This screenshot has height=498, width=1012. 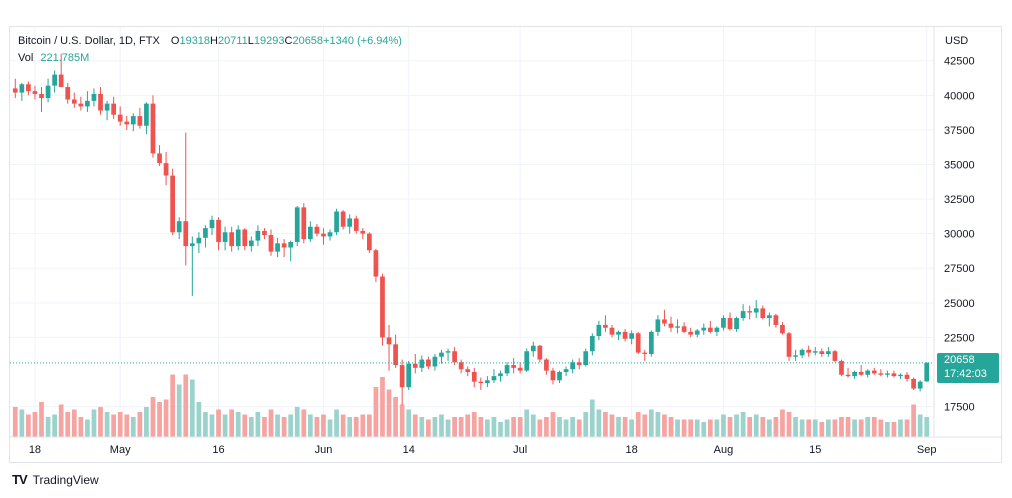 I want to click on symbol-title: Bitcoin / U.S. Dollar, 1D, FTX, so click(x=89, y=41).